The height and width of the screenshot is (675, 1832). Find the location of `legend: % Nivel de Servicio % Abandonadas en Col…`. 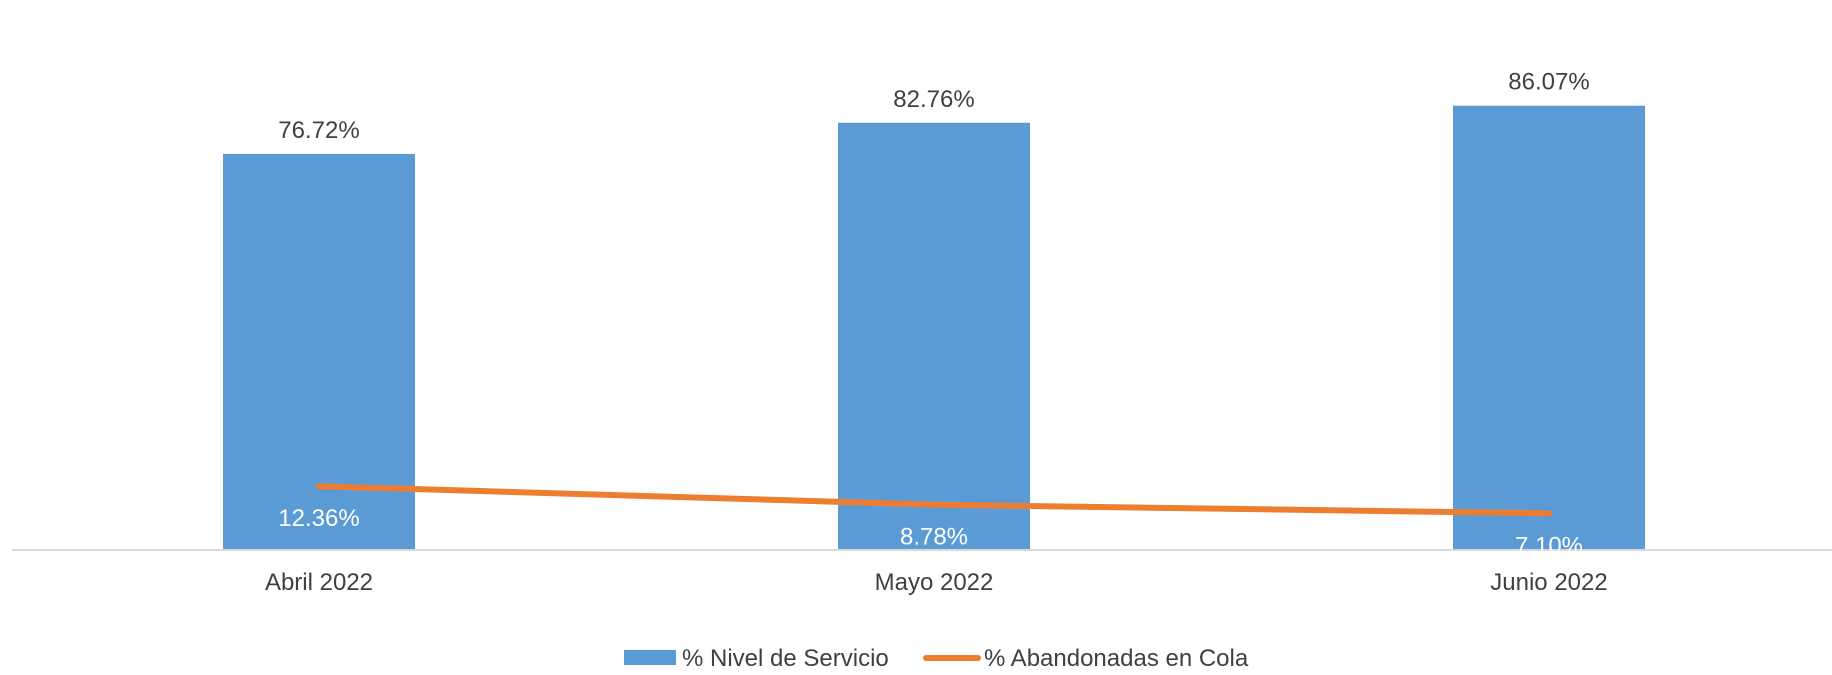

legend: % Nivel de Servicio % Abandonadas en Col… is located at coordinates (936, 658).